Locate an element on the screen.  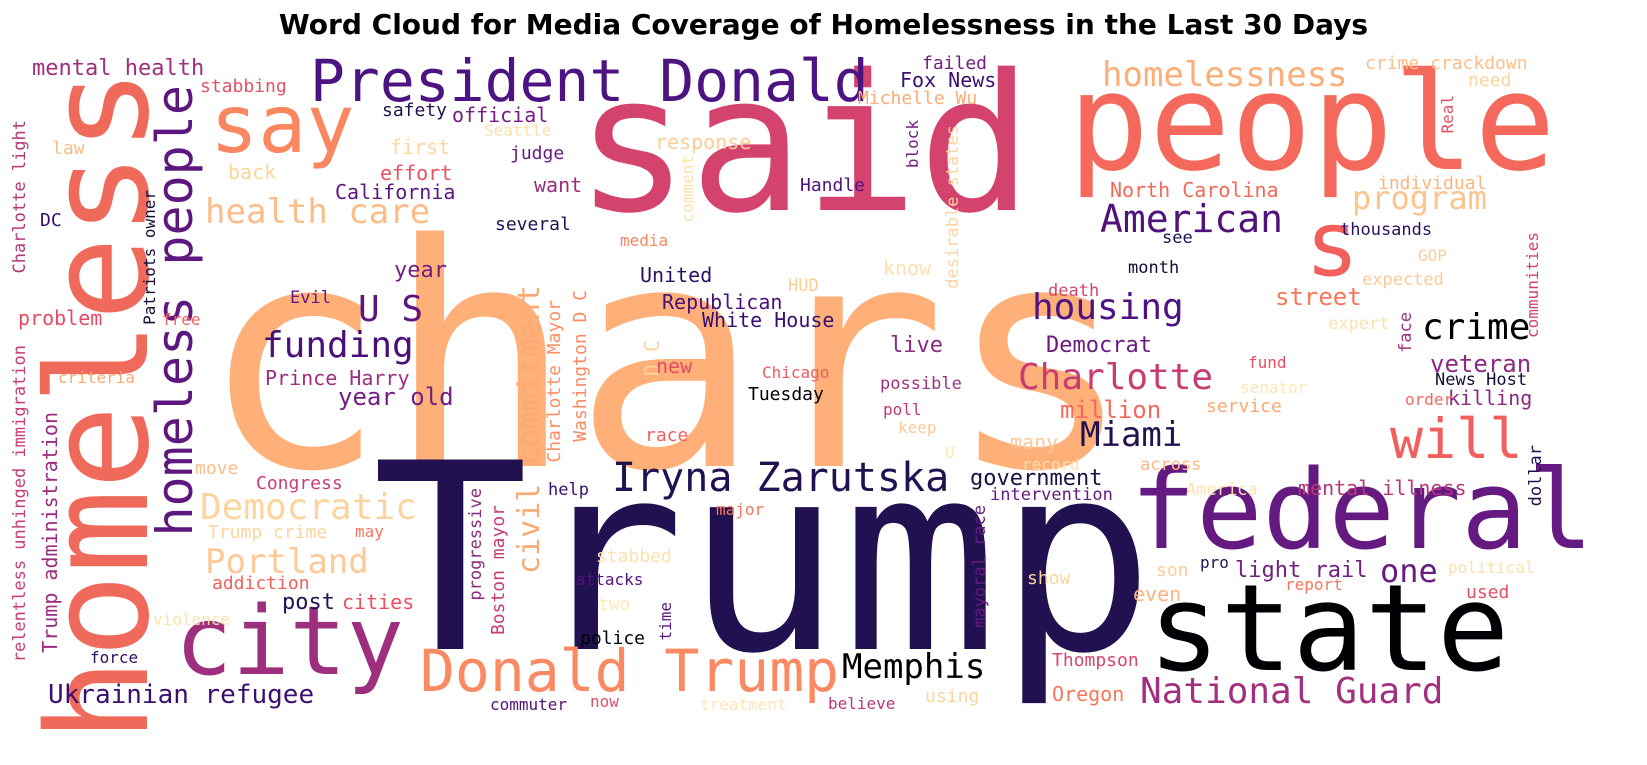
cloud-word: problem is located at coordinates (60, 318).